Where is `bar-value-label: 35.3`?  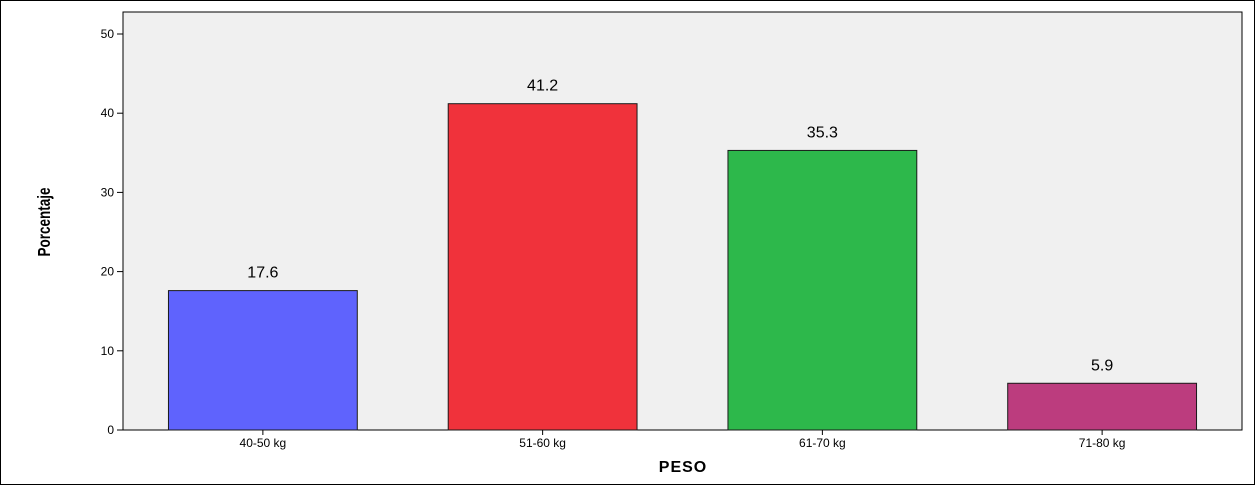
bar-value-label: 35.3 is located at coordinates (822, 132).